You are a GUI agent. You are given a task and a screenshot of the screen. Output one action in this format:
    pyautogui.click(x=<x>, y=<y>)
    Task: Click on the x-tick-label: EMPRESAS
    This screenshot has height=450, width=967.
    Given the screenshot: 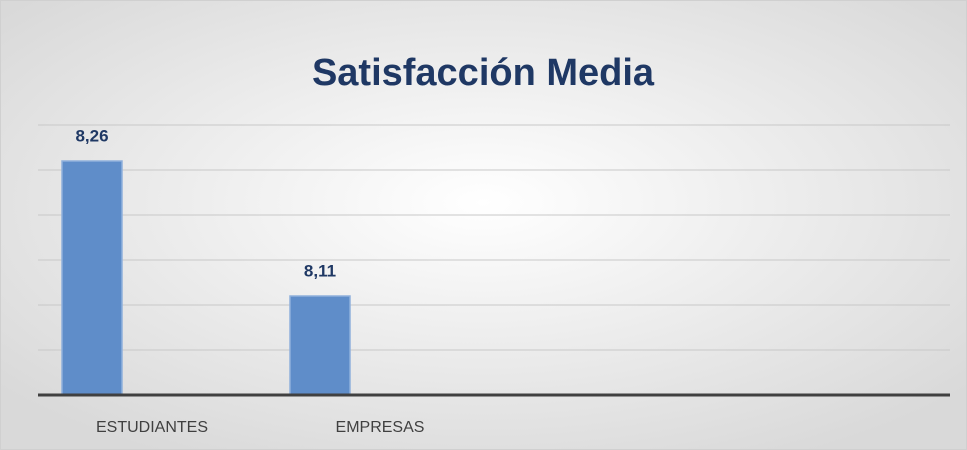 What is the action you would take?
    pyautogui.click(x=380, y=427)
    